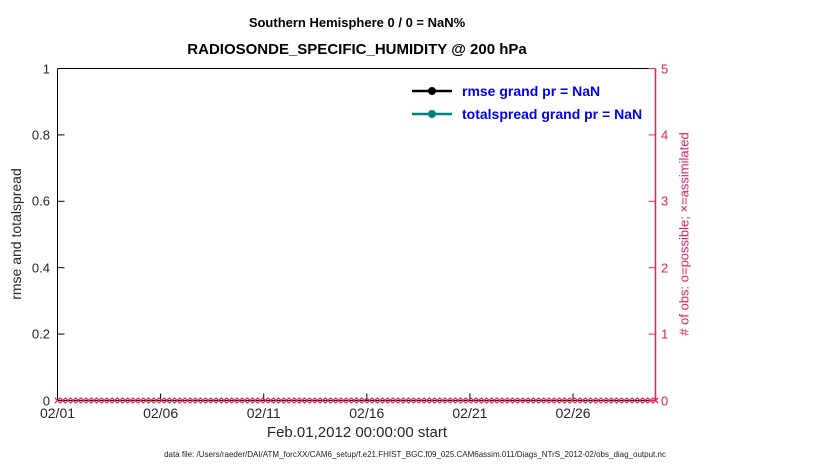 The width and height of the screenshot is (830, 470). Describe the element at coordinates (46, 68) in the screenshot. I see `y-left-tick-label: 1` at that location.